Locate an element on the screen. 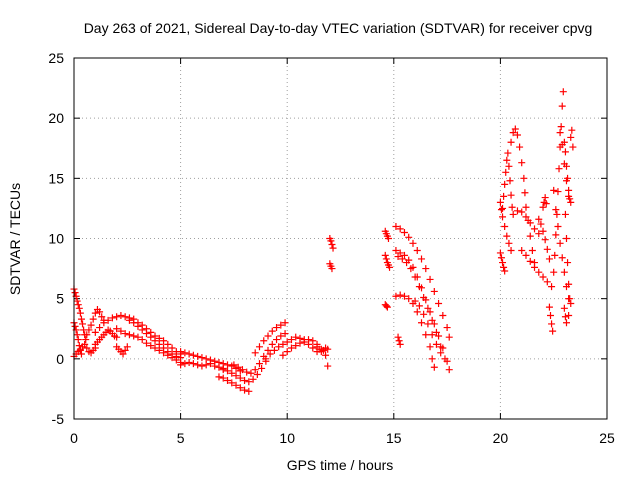 Image resolution: width=640 pixels, height=480 pixels. y-tick-label: 25 is located at coordinates (56, 58).